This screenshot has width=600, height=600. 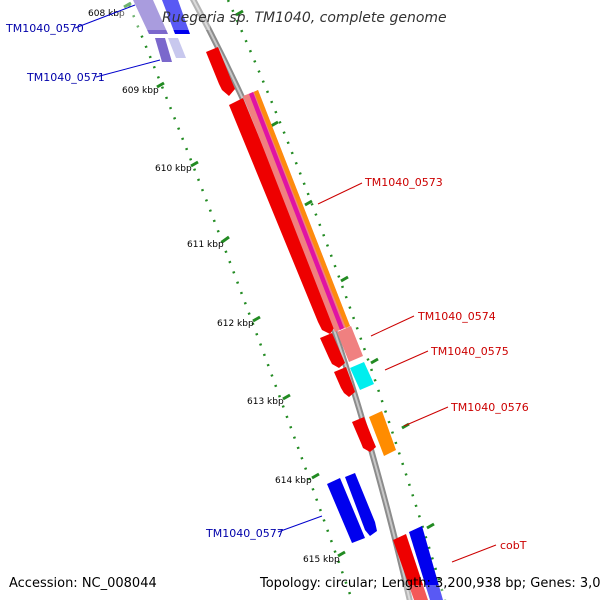 I want to click on gene-tm1040-0577-feature-b, so click(x=361, y=504).